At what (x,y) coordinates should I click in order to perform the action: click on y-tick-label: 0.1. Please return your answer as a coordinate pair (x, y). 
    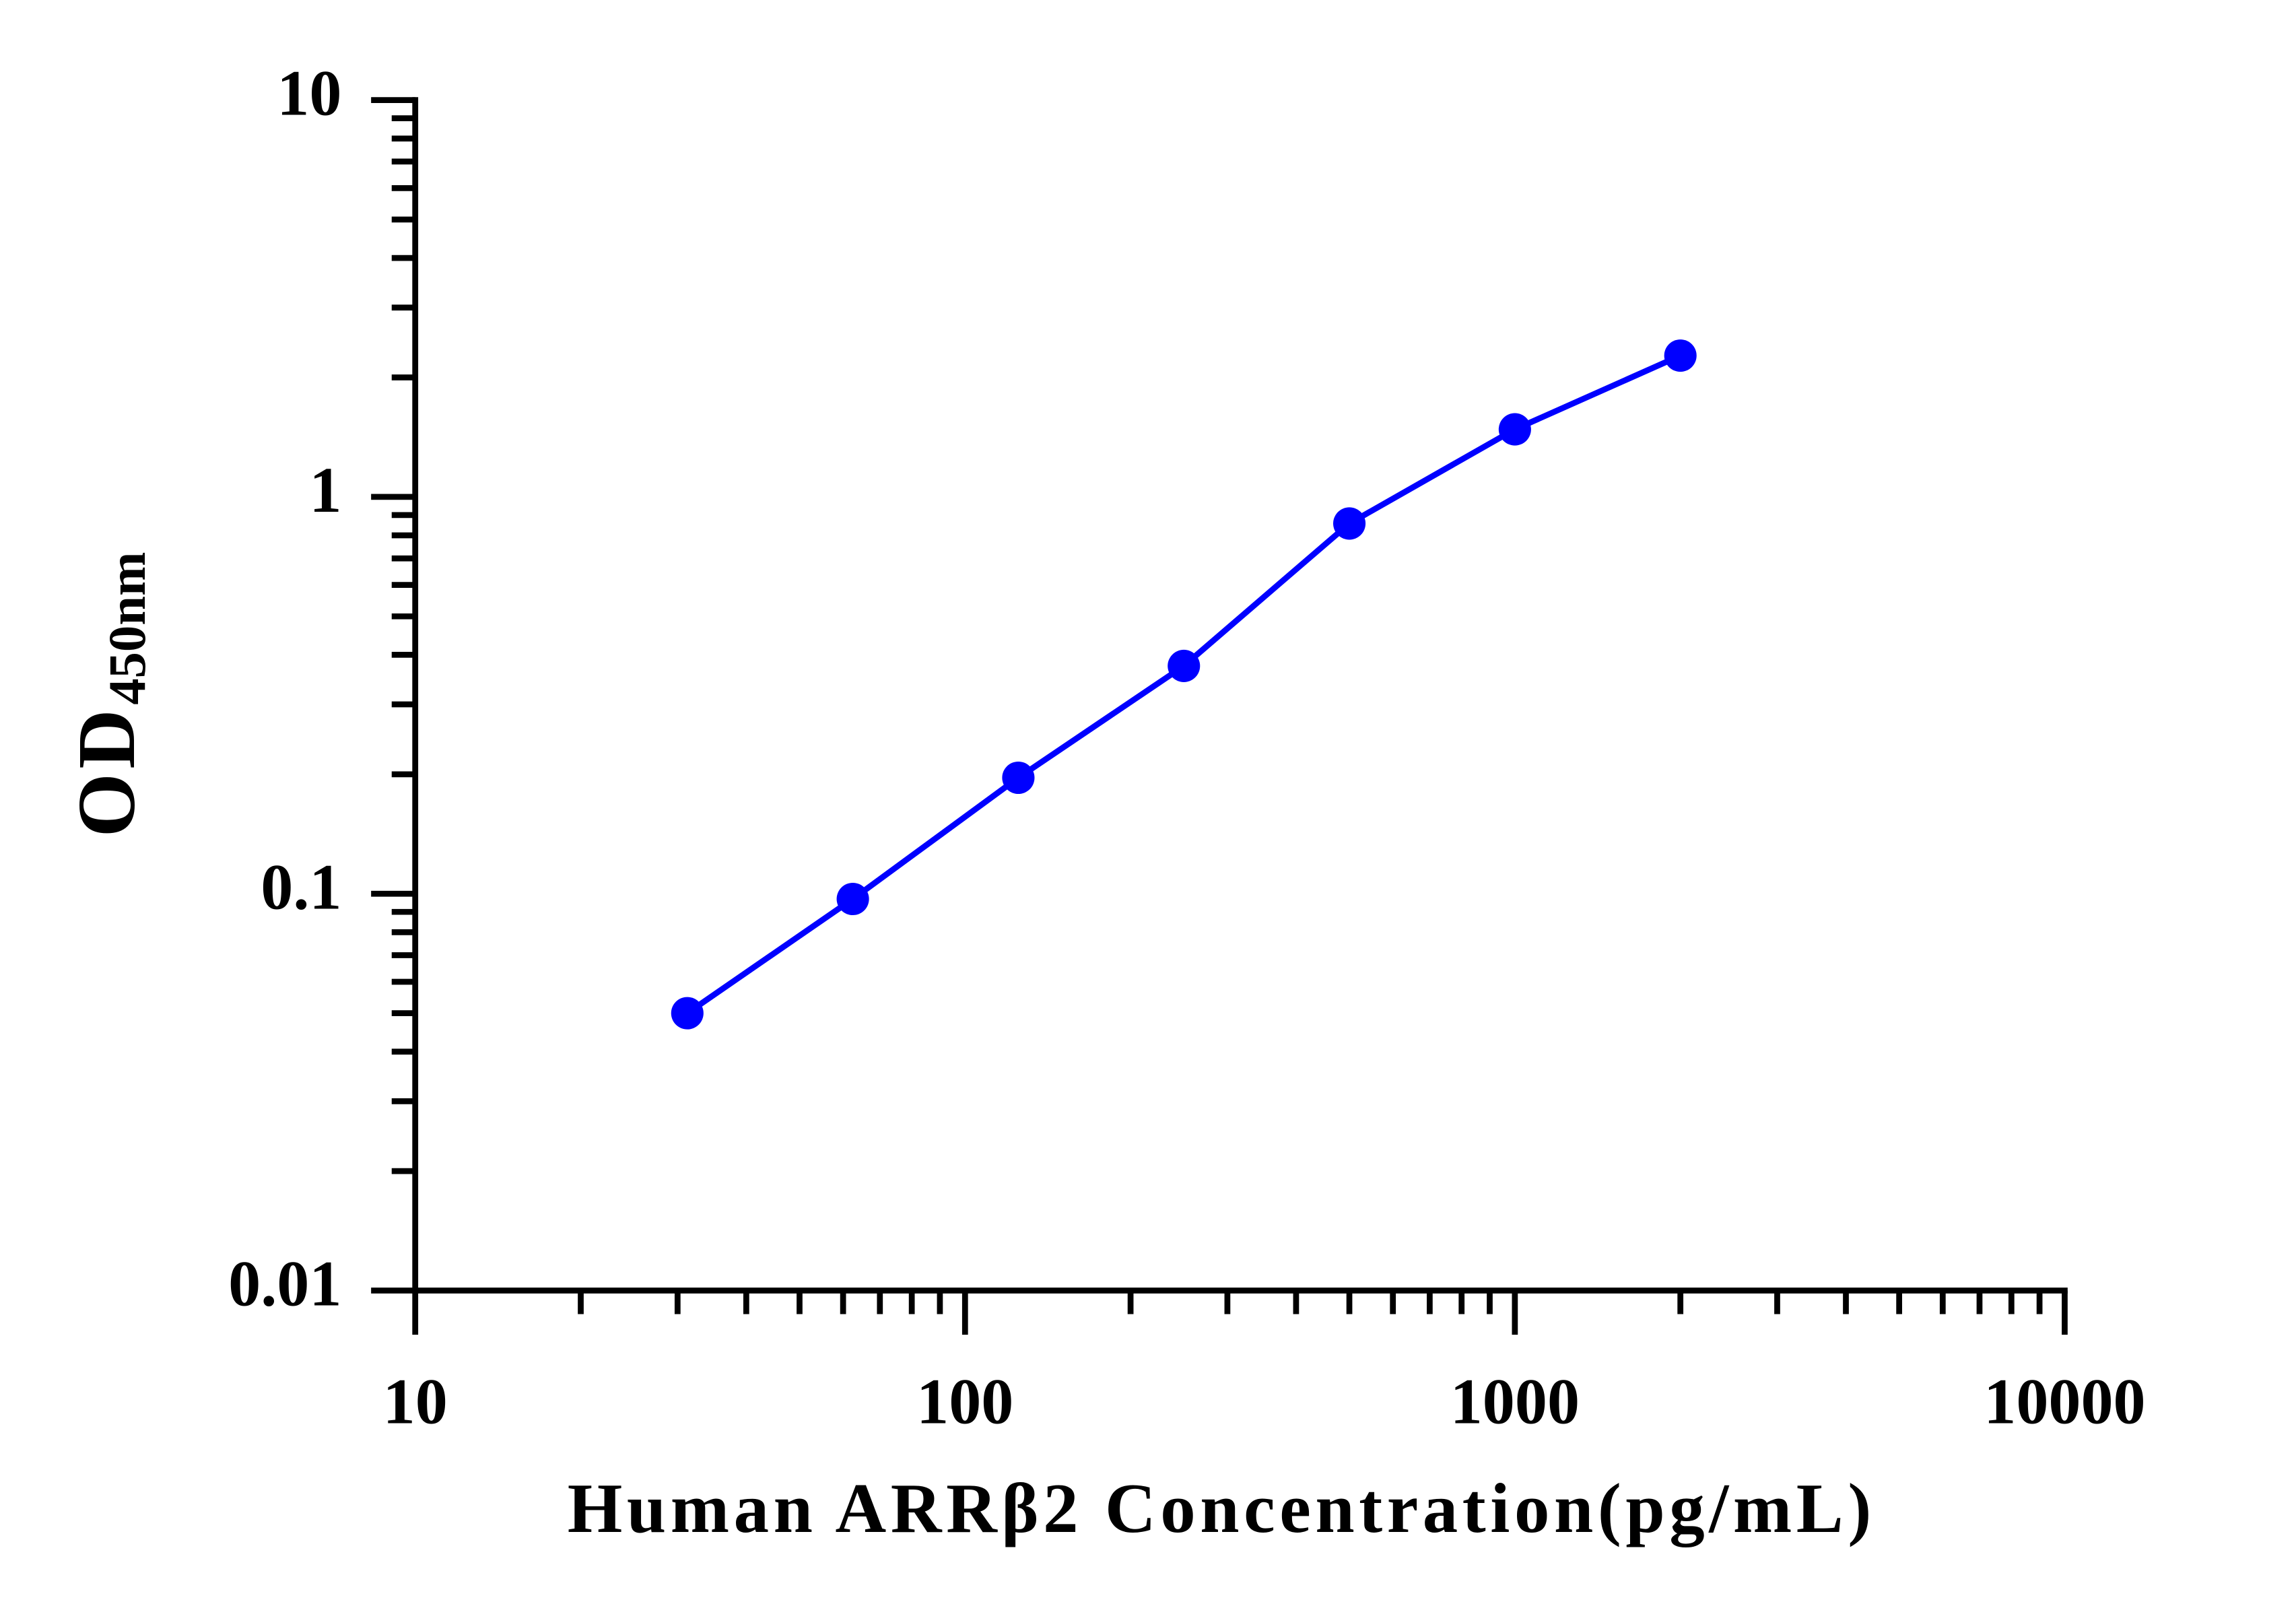
    Looking at the image, I should click on (301, 887).